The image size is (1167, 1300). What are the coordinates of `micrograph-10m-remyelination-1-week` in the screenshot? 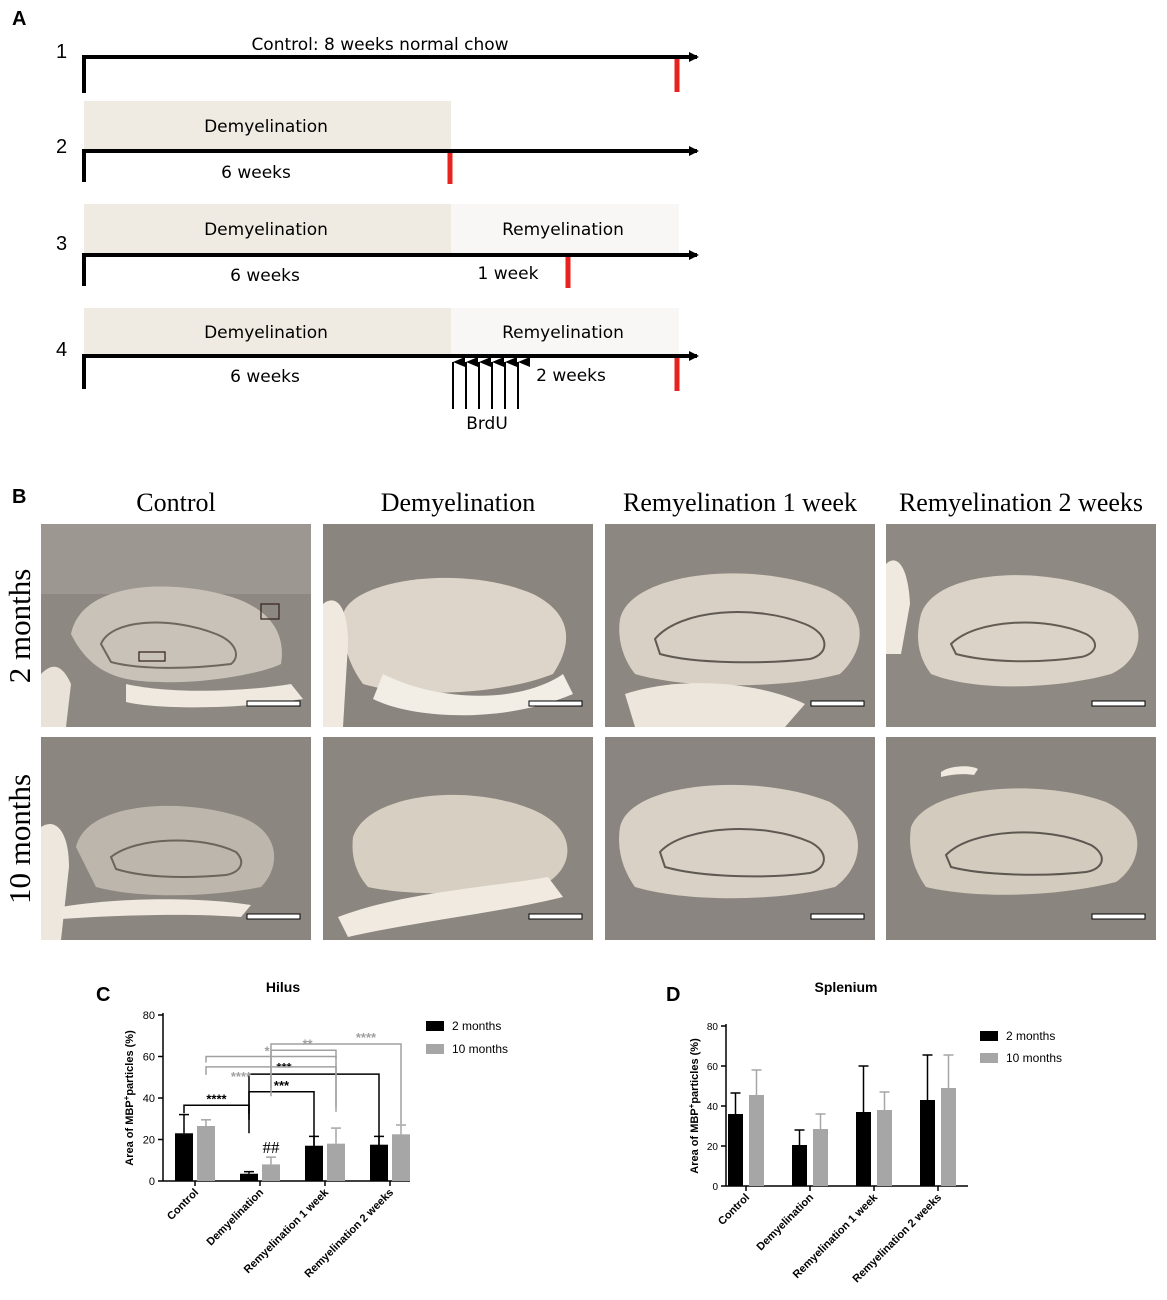 It's located at (740, 838).